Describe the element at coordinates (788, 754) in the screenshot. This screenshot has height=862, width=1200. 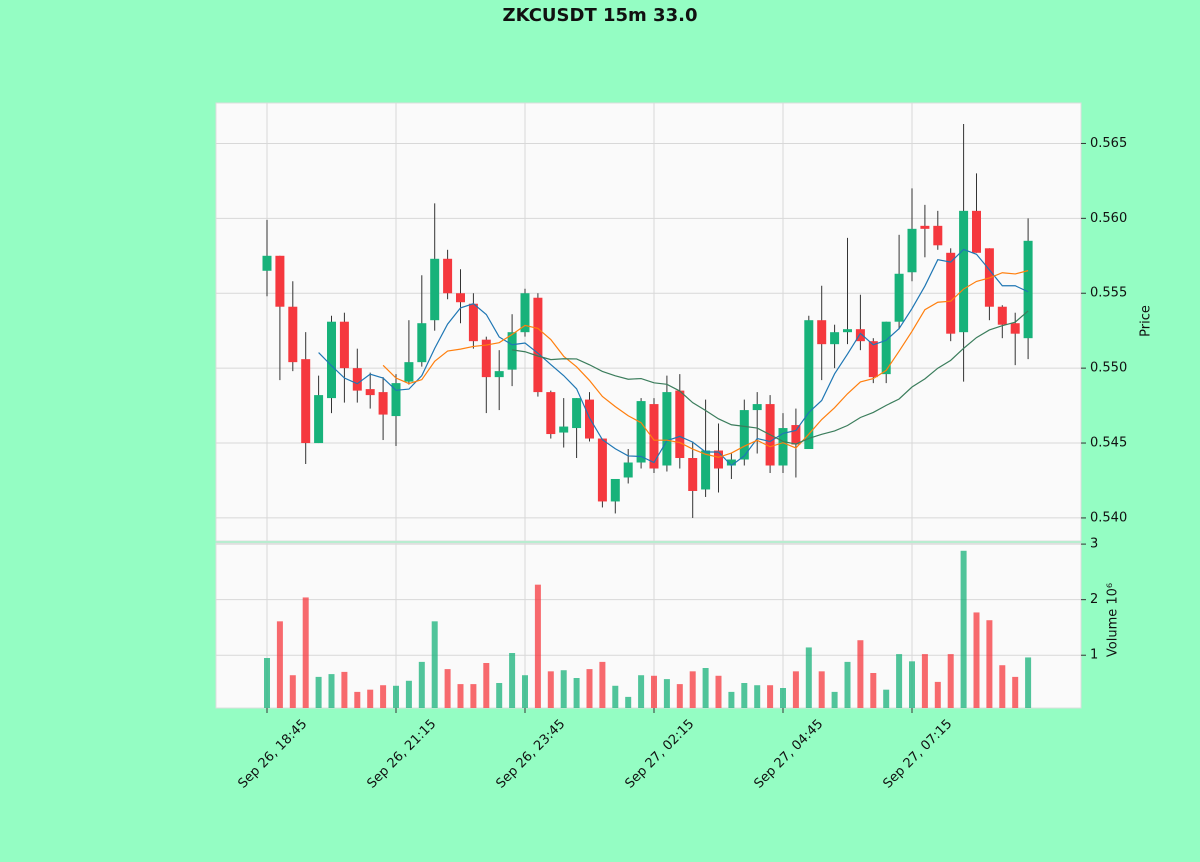
I see `x-tick-label: Sep 27, 04:45` at that location.